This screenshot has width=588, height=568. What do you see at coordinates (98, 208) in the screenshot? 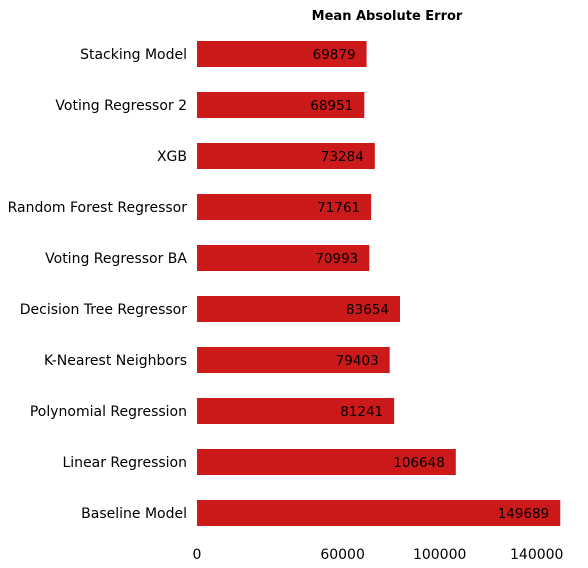
I see `category-label: Random Forest Regressor` at bounding box center [98, 208].